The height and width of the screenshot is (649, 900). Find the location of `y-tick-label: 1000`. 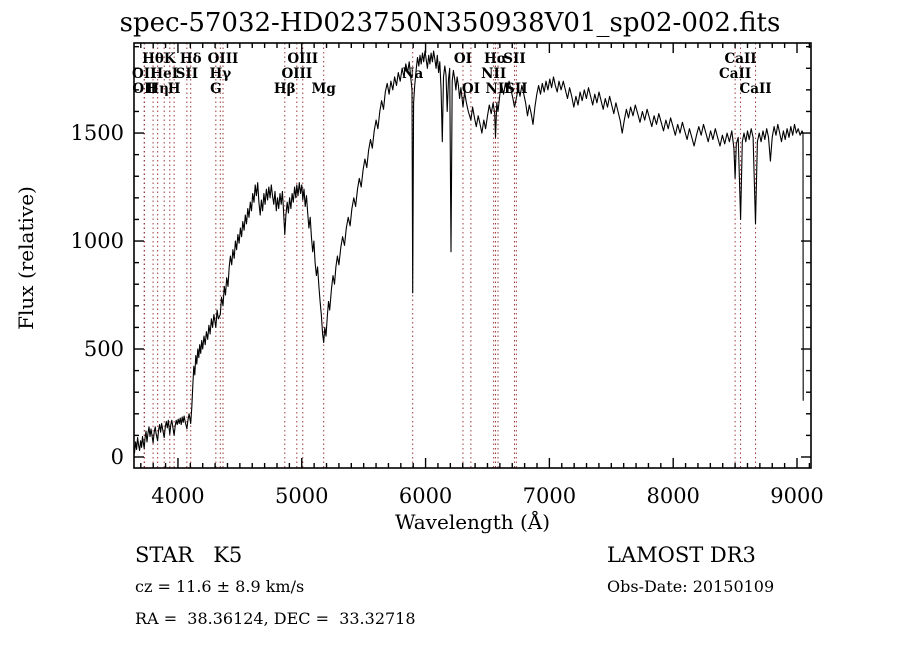

y-tick-label: 1000 is located at coordinates (97, 241).